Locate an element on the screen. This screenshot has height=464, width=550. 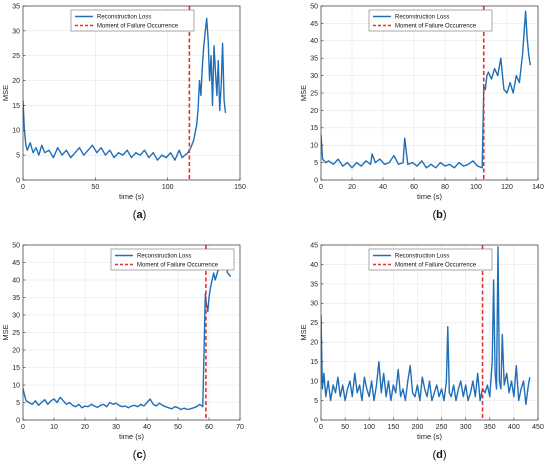
panel-caption: (b) is located at coordinates (439, 215).